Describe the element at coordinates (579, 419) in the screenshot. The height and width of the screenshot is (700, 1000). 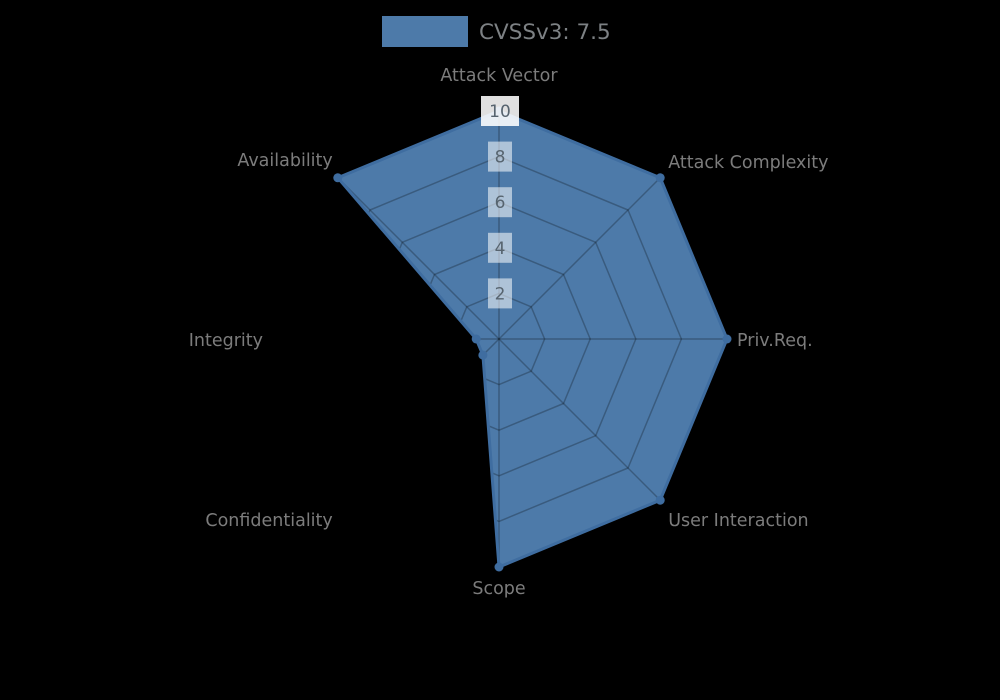
I see `grid-spoke-user-interaction` at that location.